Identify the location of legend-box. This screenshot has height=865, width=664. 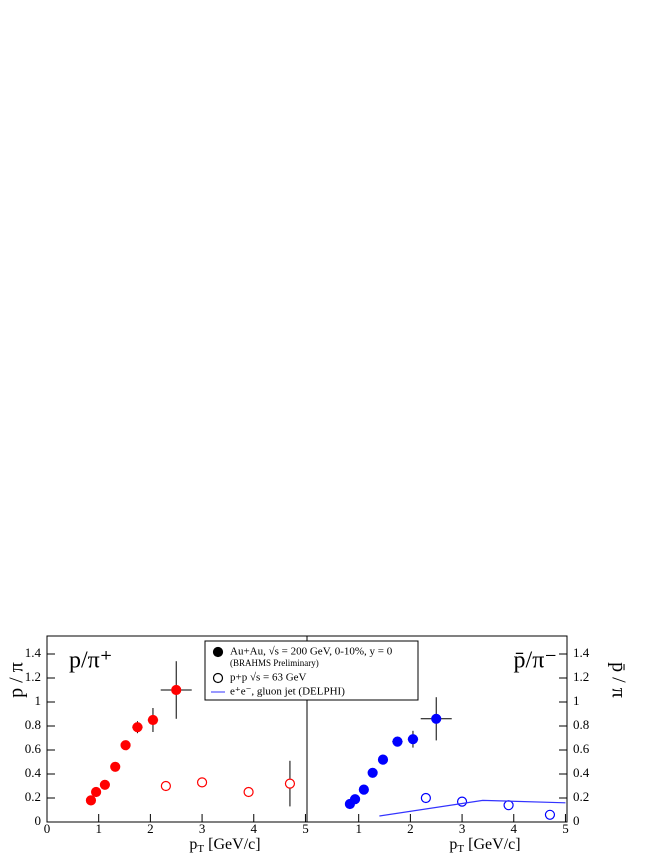
(311, 670).